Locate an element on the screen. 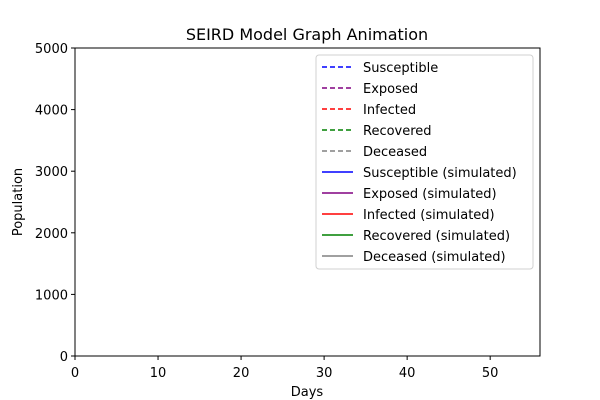  x-tick-label: 20 is located at coordinates (241, 373).